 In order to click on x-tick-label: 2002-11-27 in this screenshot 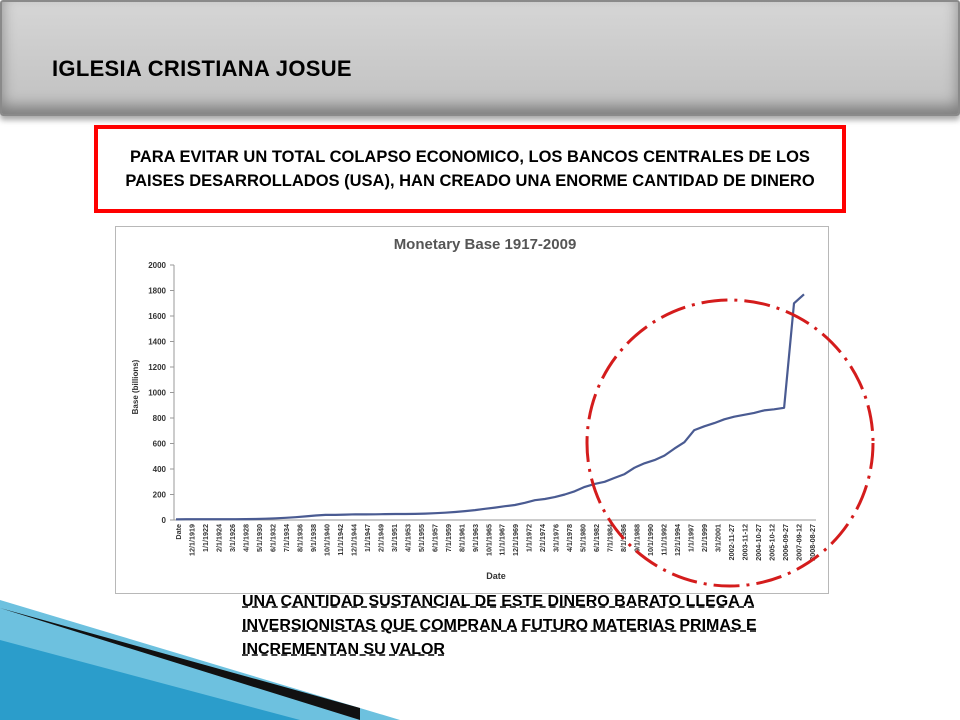, I will do `click(731, 542)`.